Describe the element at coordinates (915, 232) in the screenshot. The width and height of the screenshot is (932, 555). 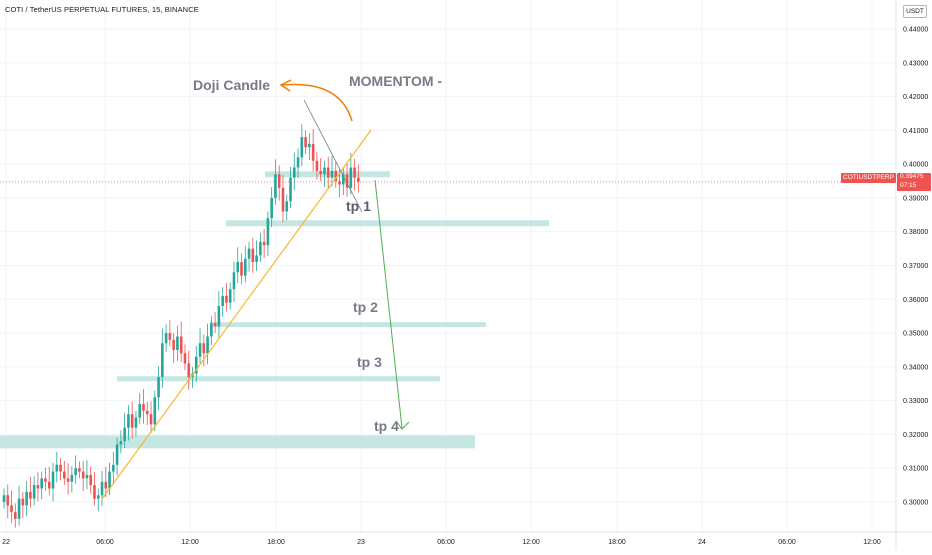
I see `y-tick-label: 0.38000` at that location.